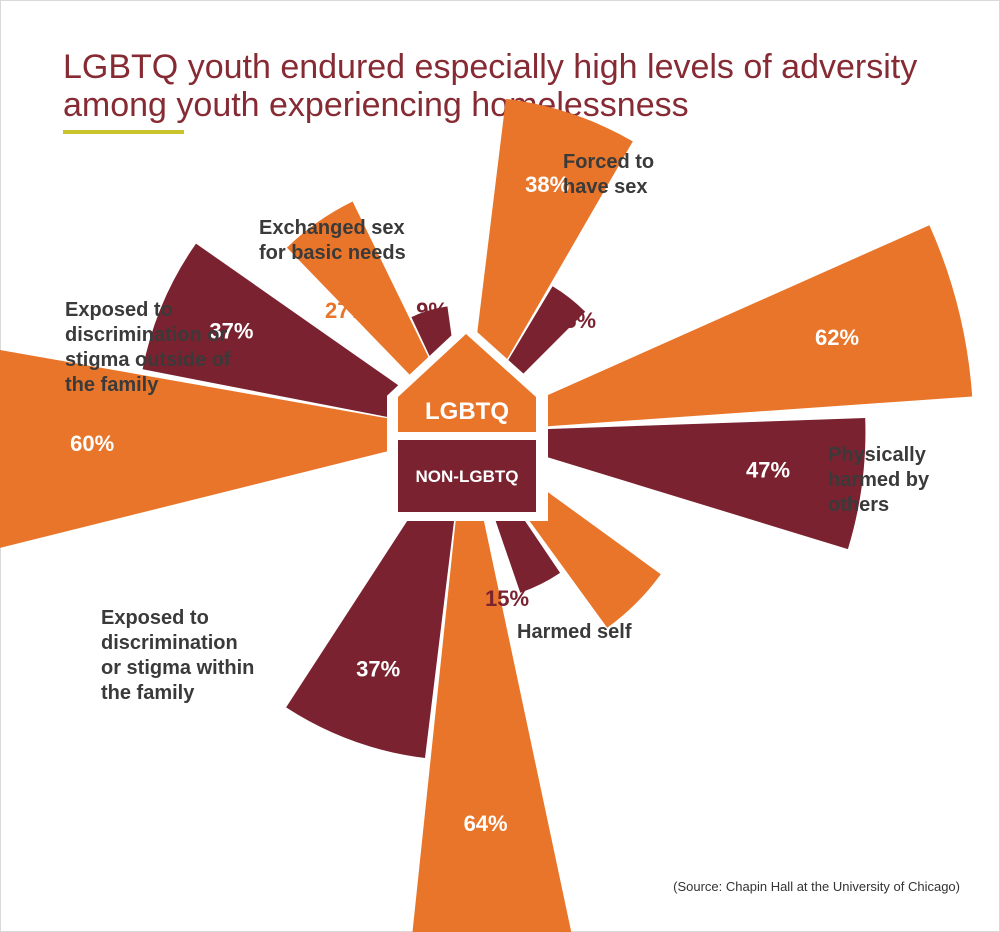  What do you see at coordinates (372, 621) in the screenshot?
I see `wedge-exposed-to-discrimination-or-stigma-within-the-family-non-lgbtq` at bounding box center [372, 621].